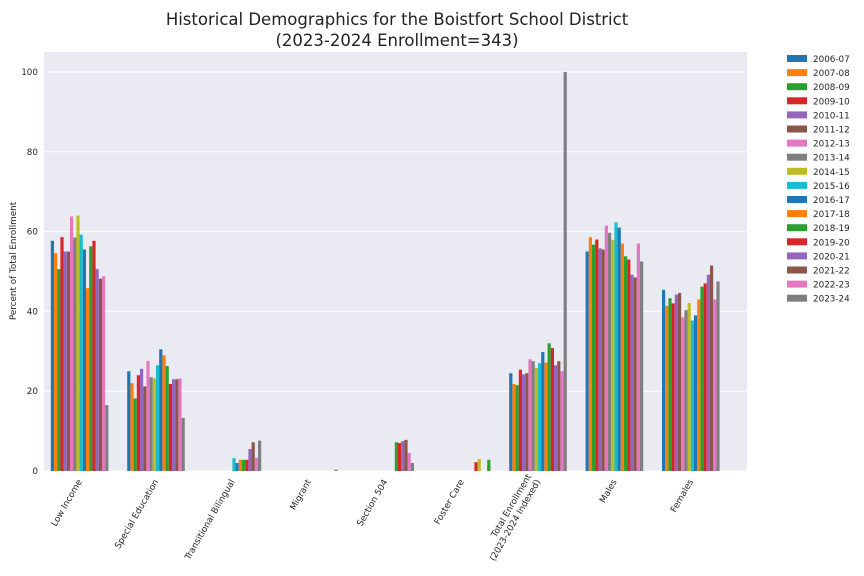 This screenshot has width=864, height=576. I want to click on x-tick-label: Females, so click(682, 496).